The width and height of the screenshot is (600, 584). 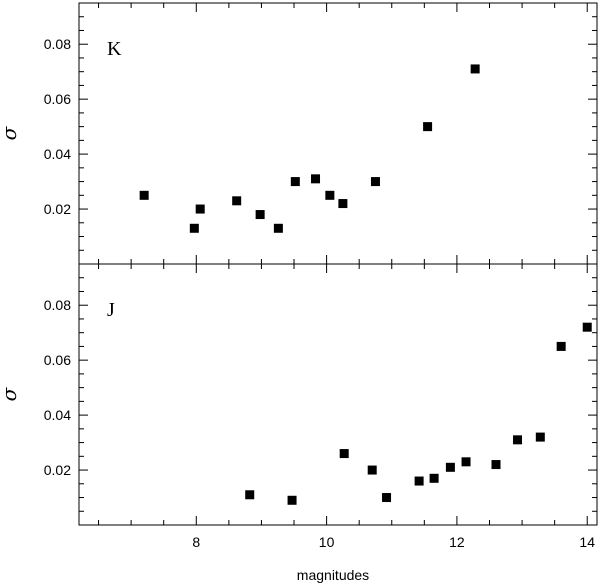 I want to click on x-tick-label: 14, so click(x=587, y=542).